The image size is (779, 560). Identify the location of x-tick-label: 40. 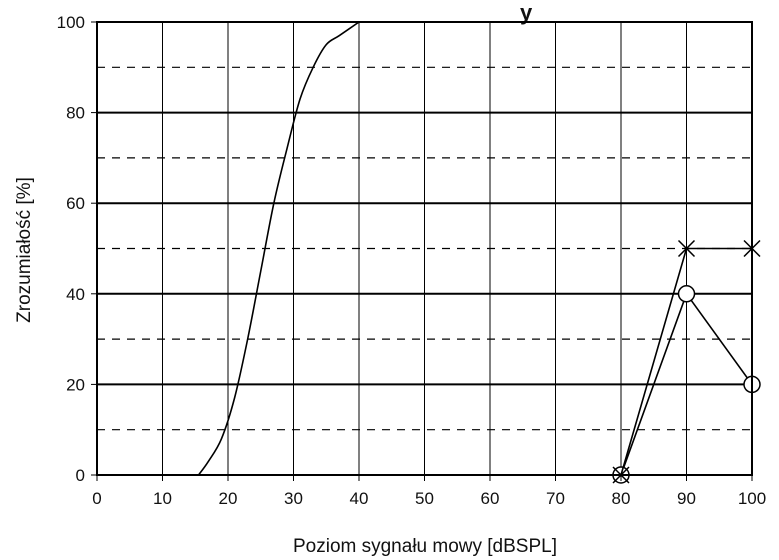
(359, 498).